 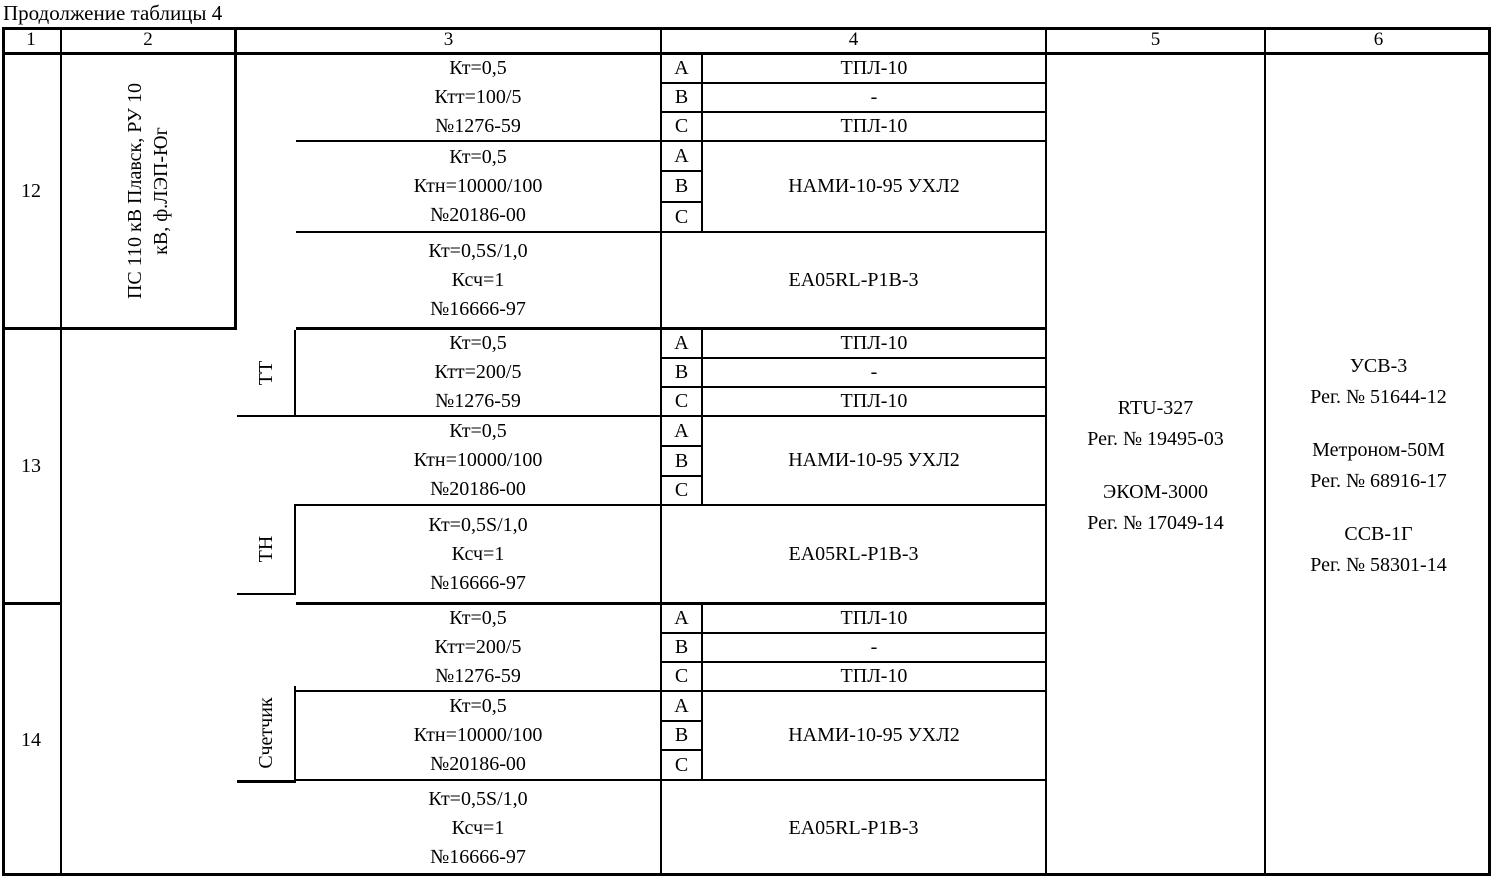 I want to click on section-label-tn: ТН, so click(x=266, y=549).